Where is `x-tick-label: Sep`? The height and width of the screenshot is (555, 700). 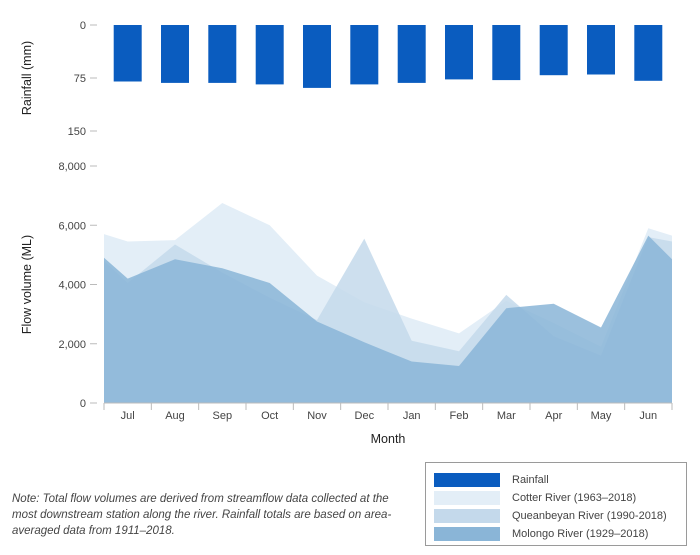 x-tick-label: Sep is located at coordinates (223, 416).